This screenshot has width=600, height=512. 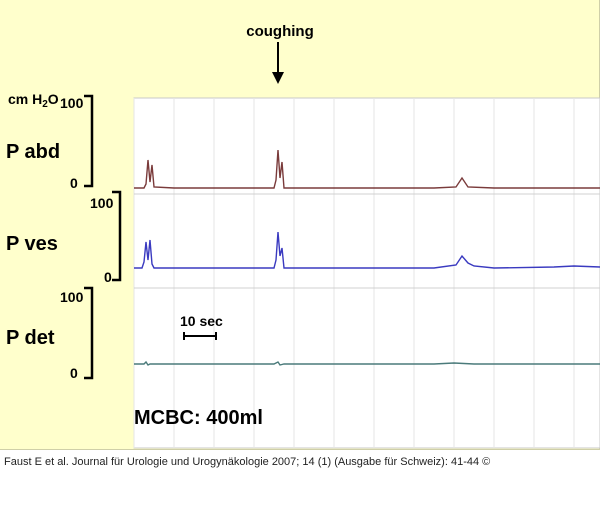 I want to click on pves-max-label: 100, so click(x=102, y=203).